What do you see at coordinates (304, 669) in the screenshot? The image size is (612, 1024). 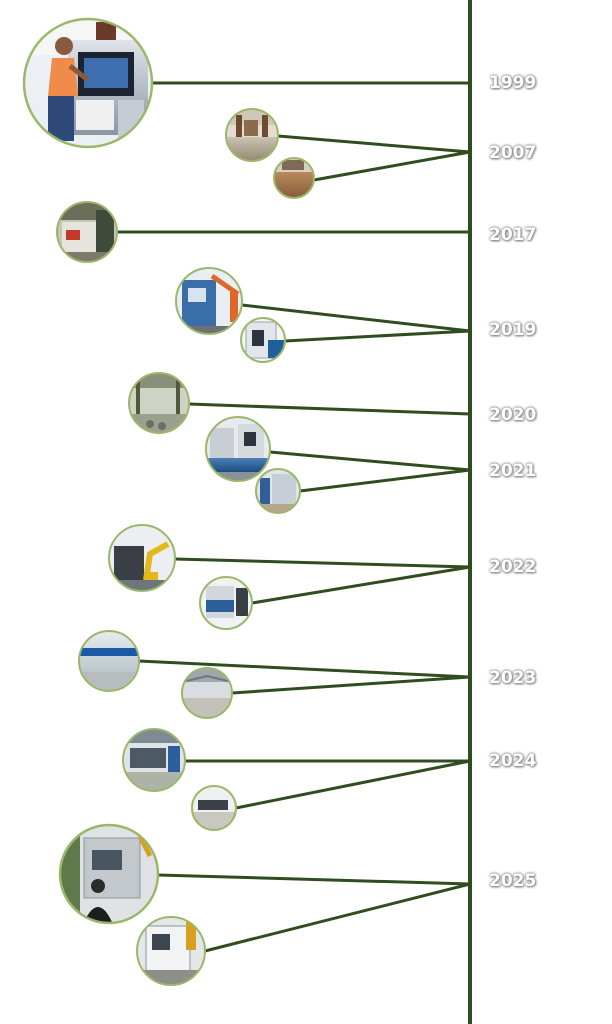 I see `connector-2023-a` at bounding box center [304, 669].